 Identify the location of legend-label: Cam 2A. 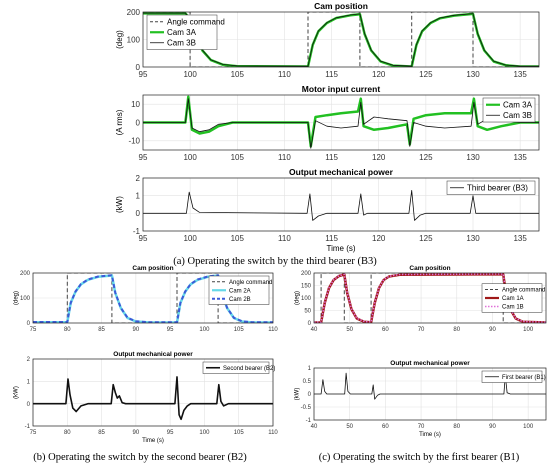
(240, 291).